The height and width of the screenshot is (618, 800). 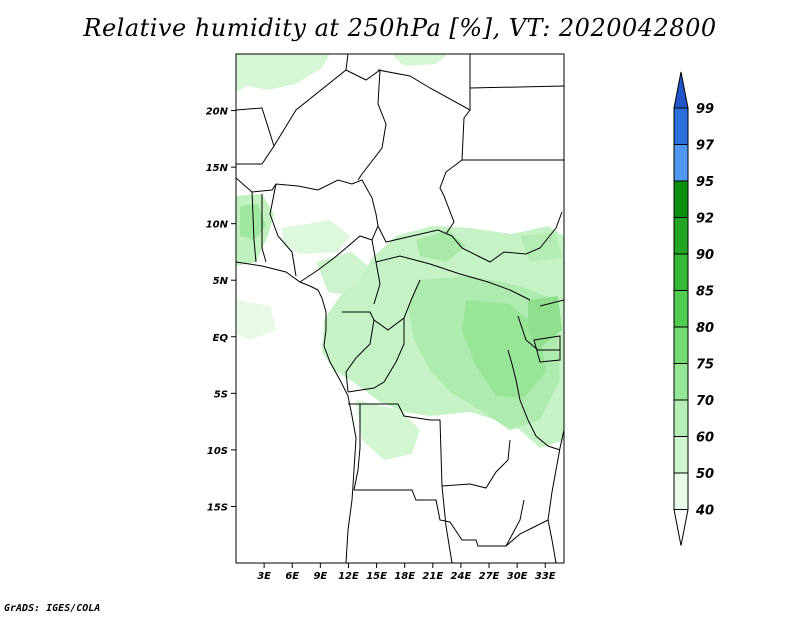 I want to click on grads-credit: GrADS: IGES/COLA, so click(x=52, y=608).